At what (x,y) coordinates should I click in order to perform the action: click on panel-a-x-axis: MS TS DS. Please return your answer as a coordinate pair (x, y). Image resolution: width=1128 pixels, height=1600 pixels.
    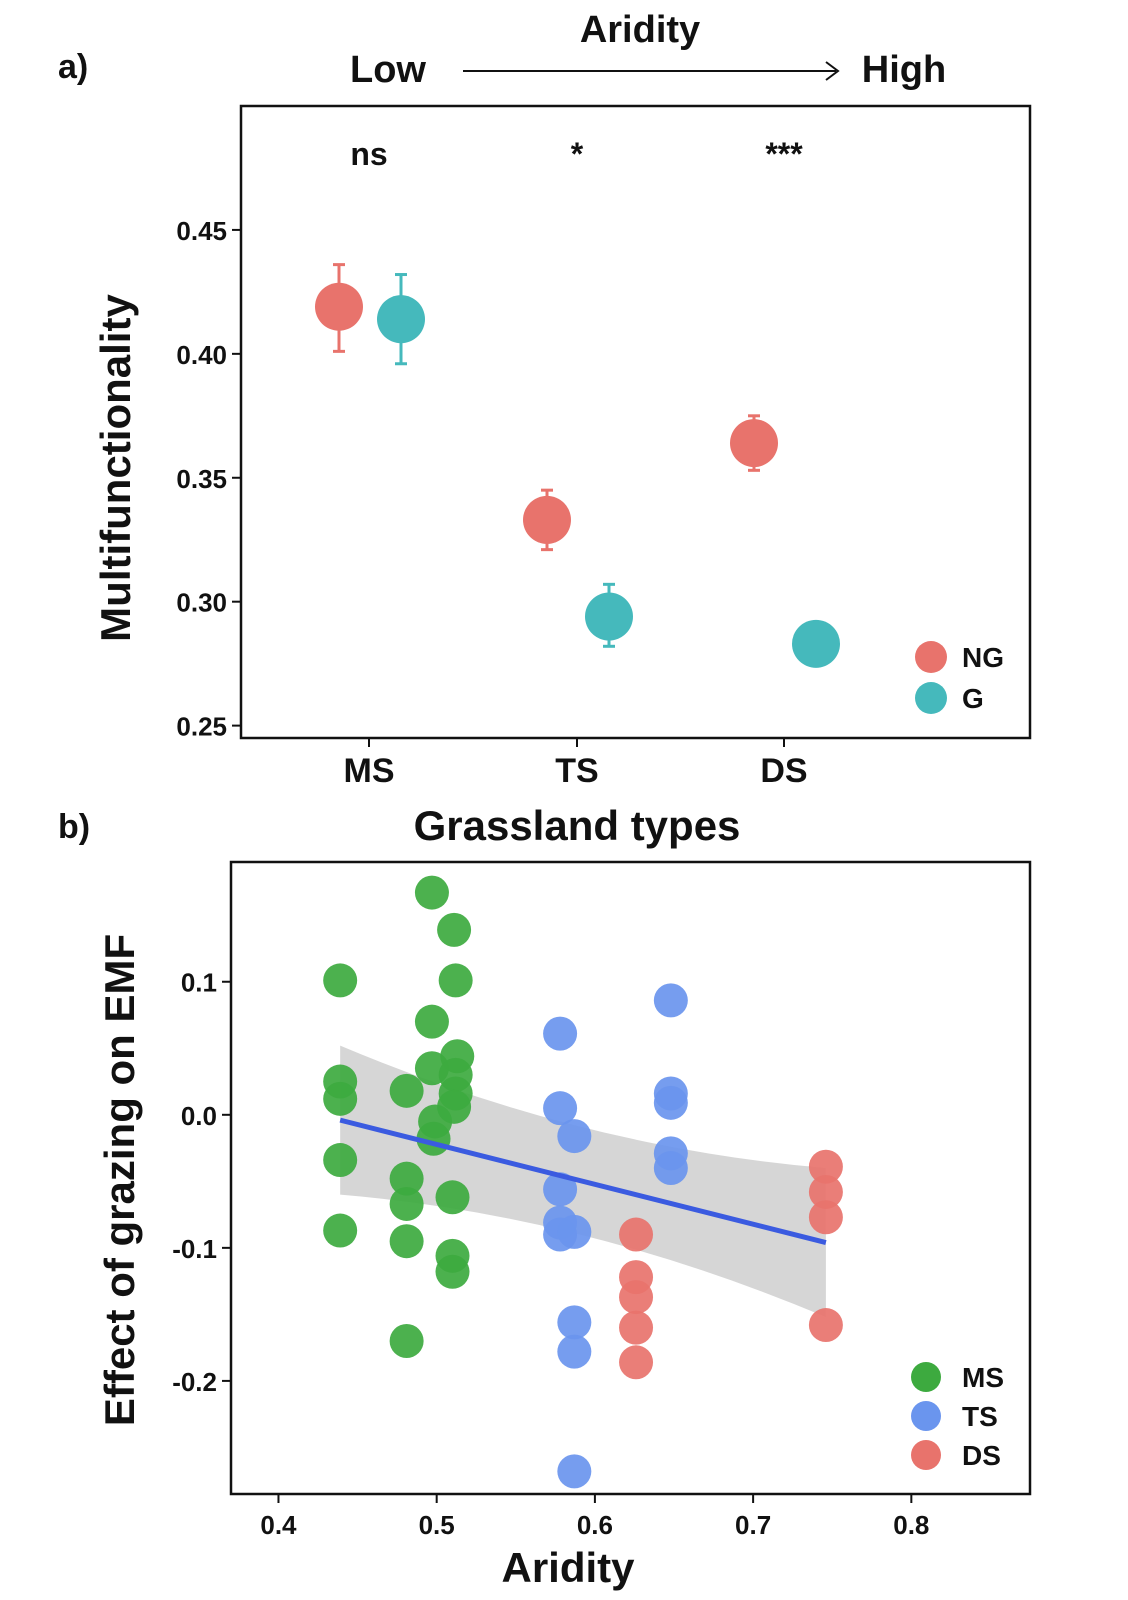
    Looking at the image, I should click on (576, 764).